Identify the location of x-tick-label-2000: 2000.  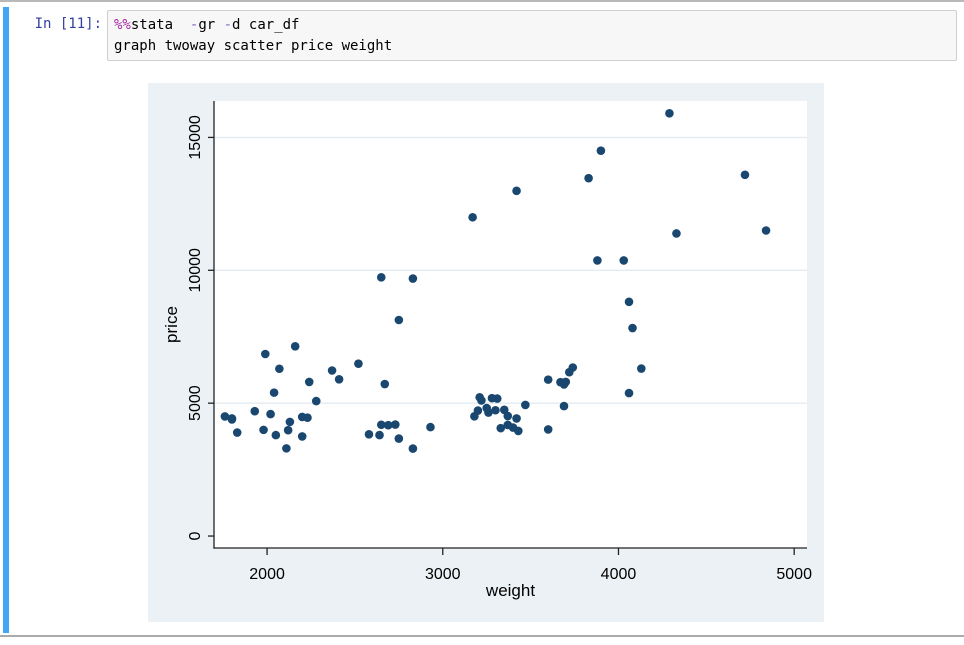
(267, 574).